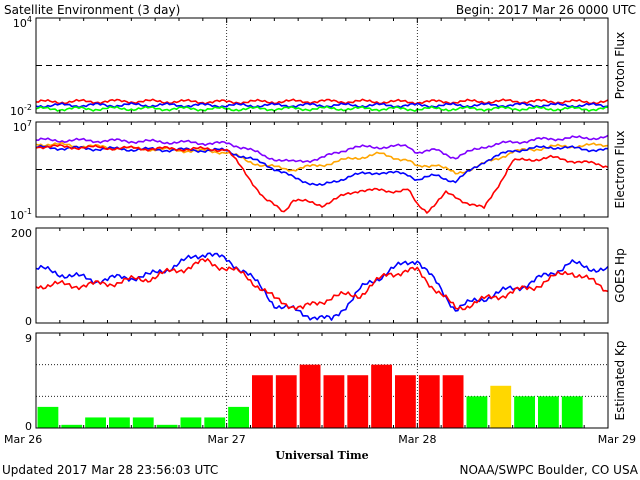  What do you see at coordinates (92, 10) in the screenshot?
I see `chart-title: Satellite Environment (3 day)` at bounding box center [92, 10].